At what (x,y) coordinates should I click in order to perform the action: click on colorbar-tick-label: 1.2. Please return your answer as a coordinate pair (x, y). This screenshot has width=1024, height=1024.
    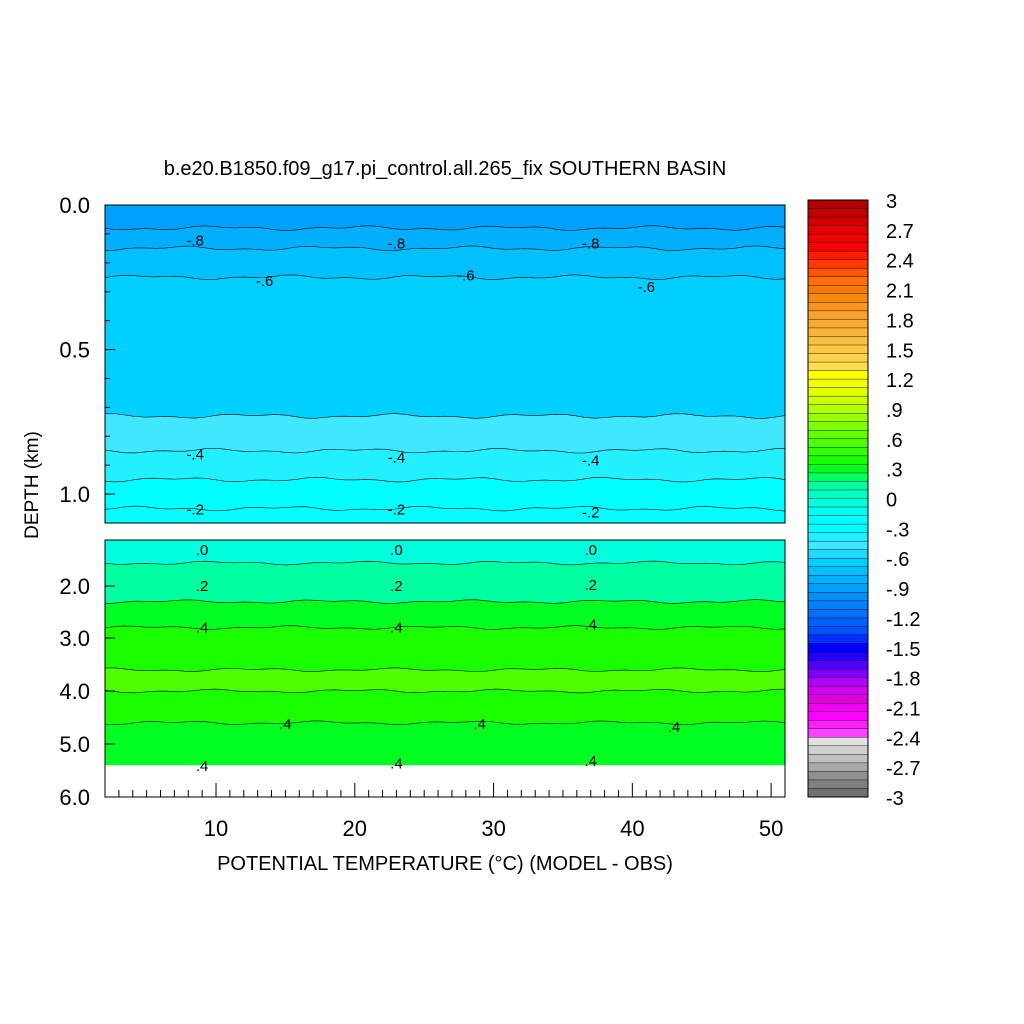
    Looking at the image, I should click on (900, 381).